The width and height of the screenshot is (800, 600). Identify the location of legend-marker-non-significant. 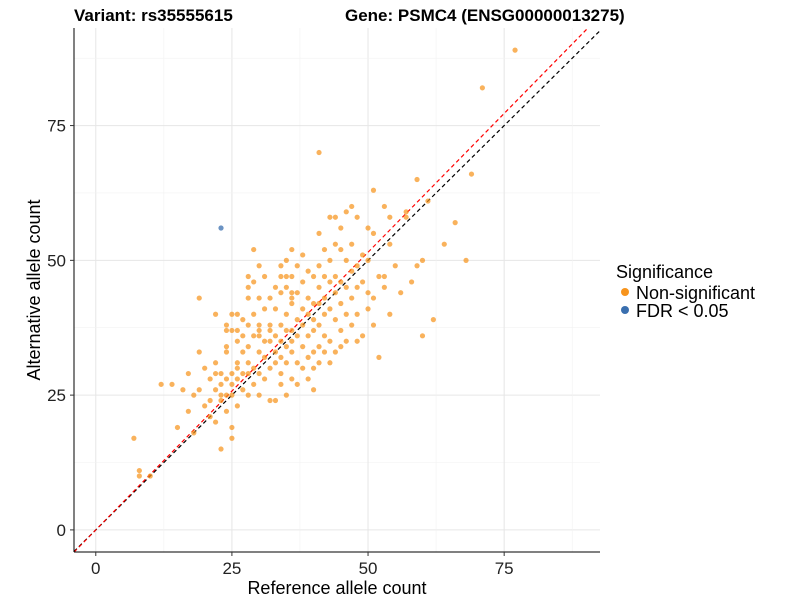
(625, 292).